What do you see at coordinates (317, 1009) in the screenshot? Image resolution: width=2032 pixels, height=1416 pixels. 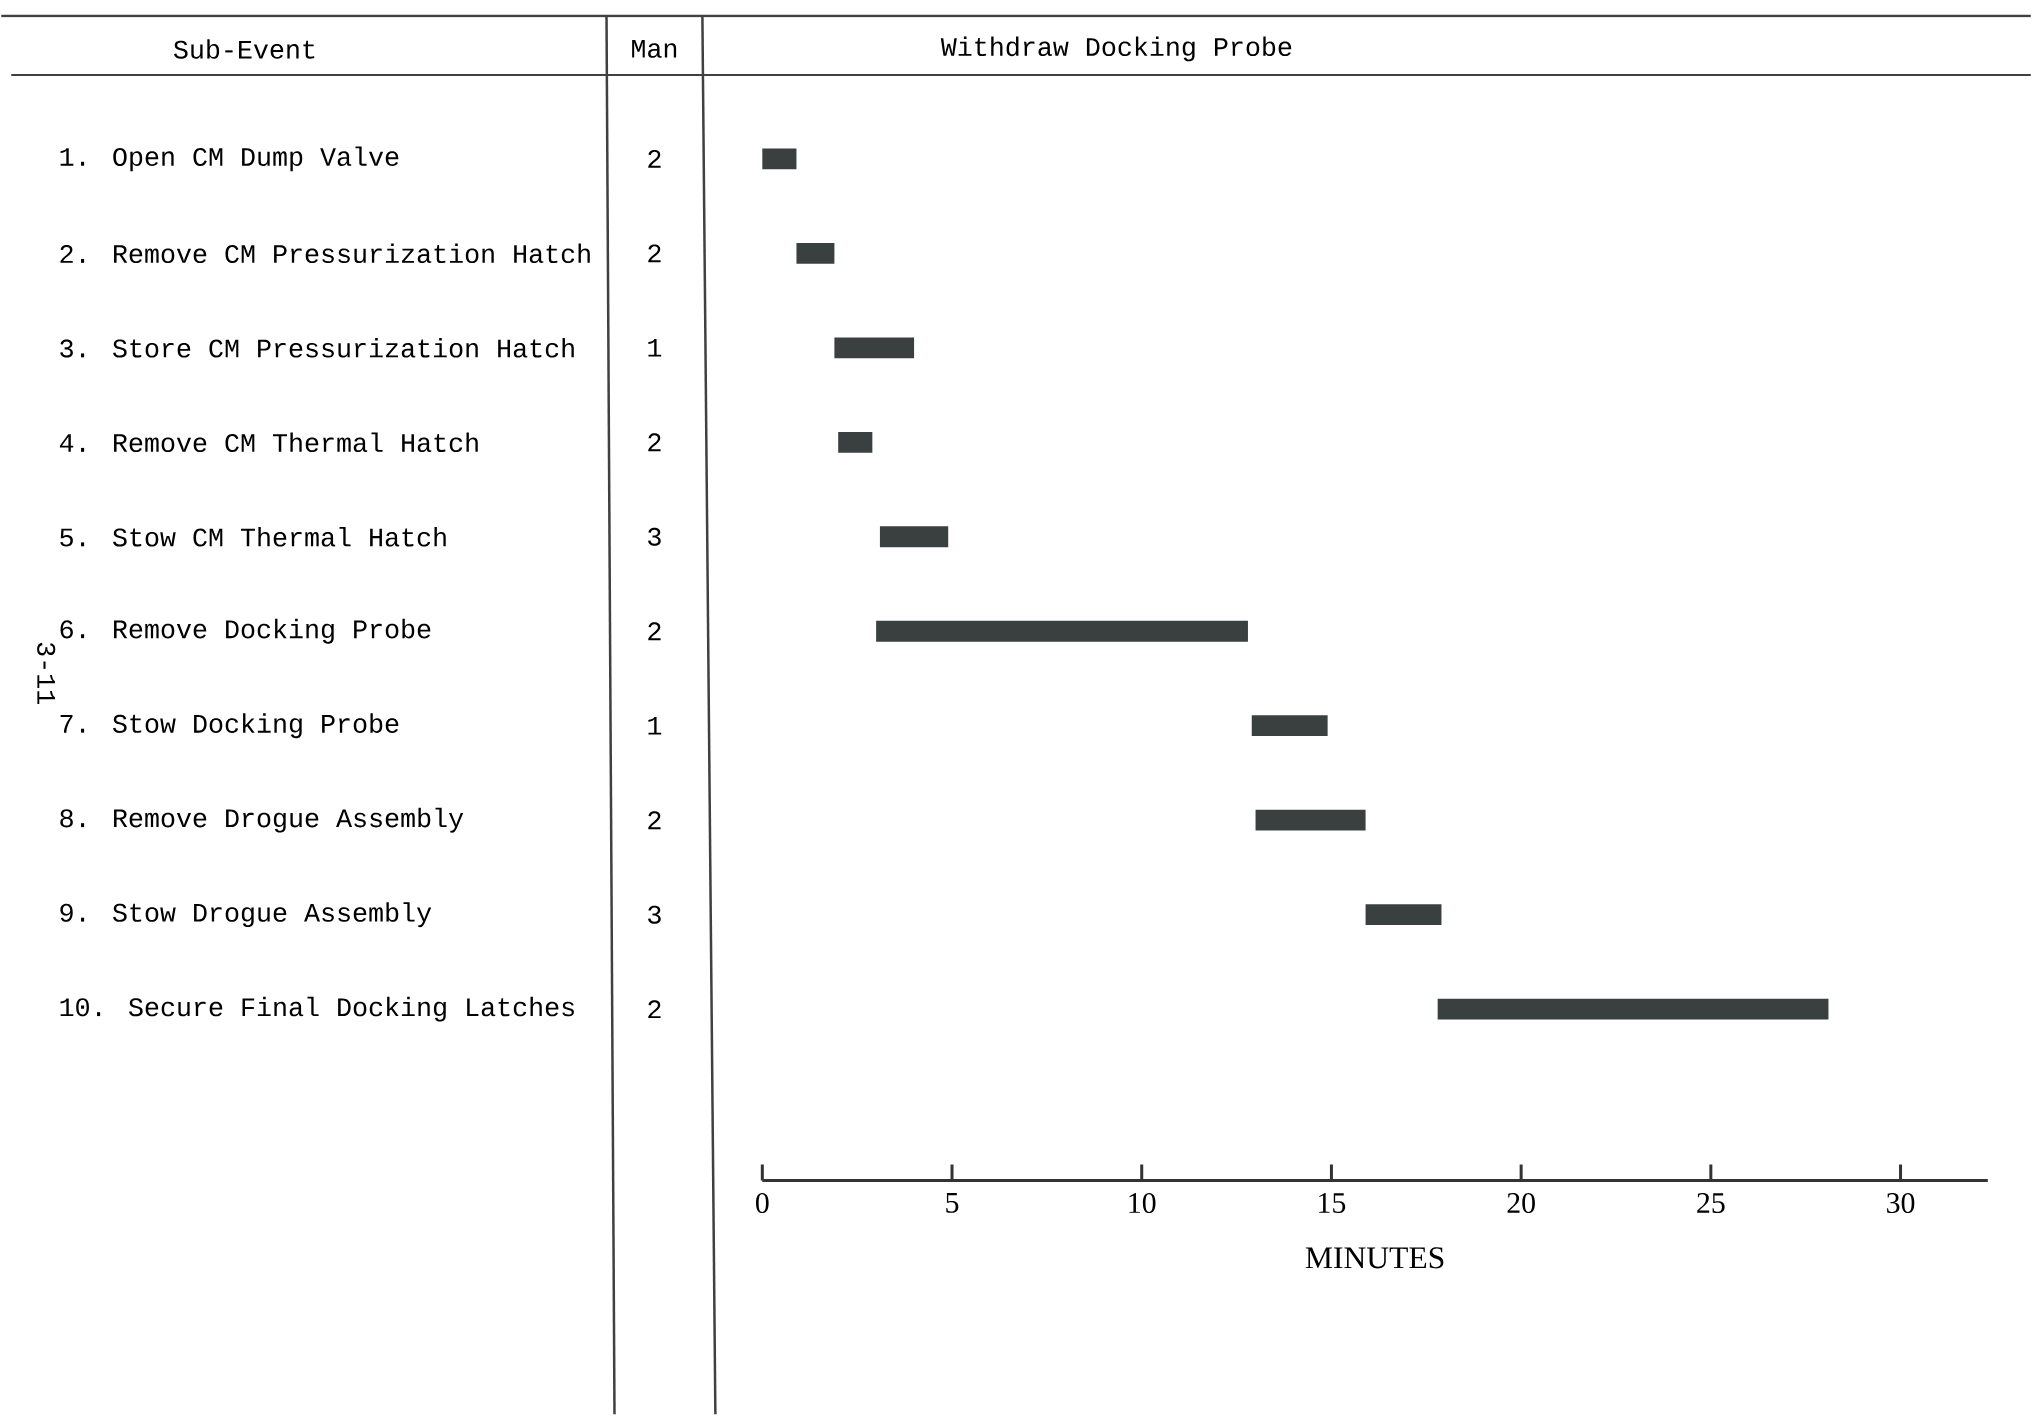 I see `y-tick-label: 10. Secure Final Docking Latches` at bounding box center [317, 1009].